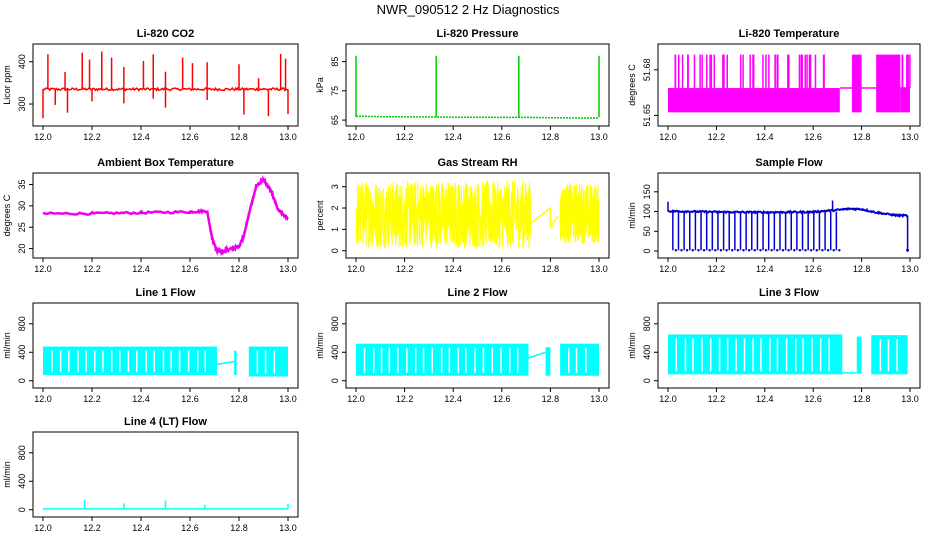 Image resolution: width=936 pixels, height=540 pixels. Describe the element at coordinates (335, 208) in the screenshot. I see `y-tick-label: 2` at that location.